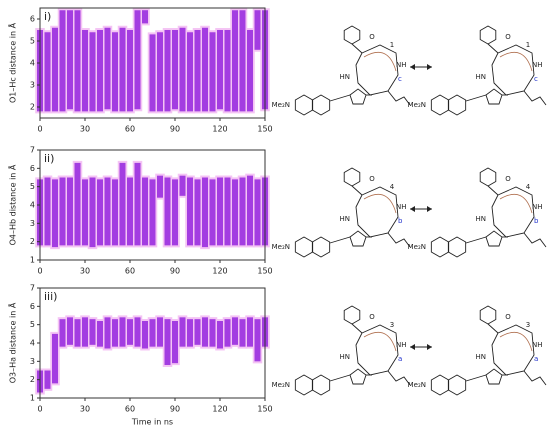 This screenshot has height=433, width=550. I want to click on x-axis-title: Time in ns, so click(152, 422).